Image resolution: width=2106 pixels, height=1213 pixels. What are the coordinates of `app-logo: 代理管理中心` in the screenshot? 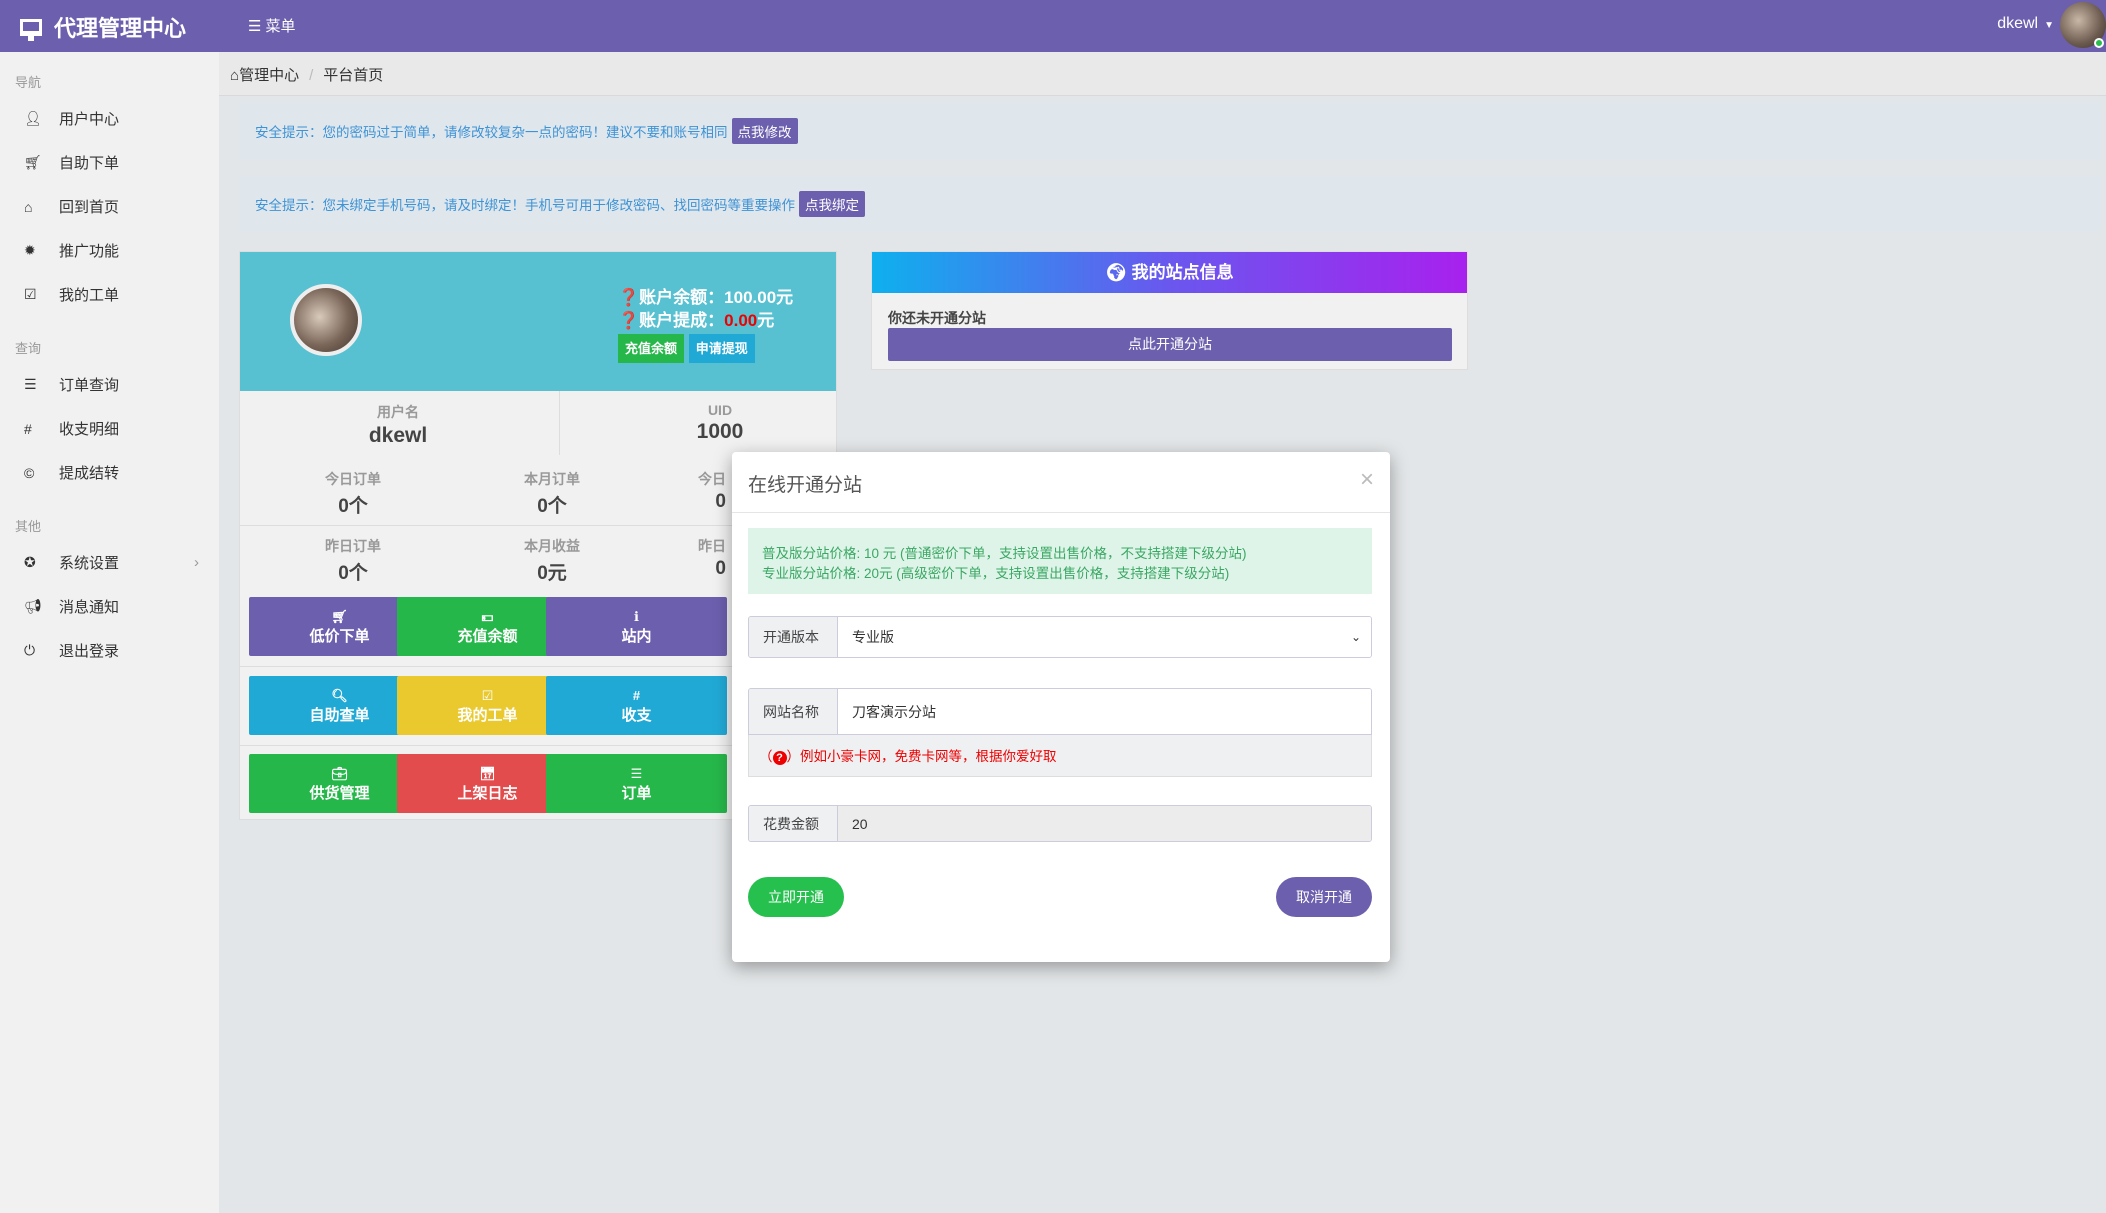 It's located at (103, 27).